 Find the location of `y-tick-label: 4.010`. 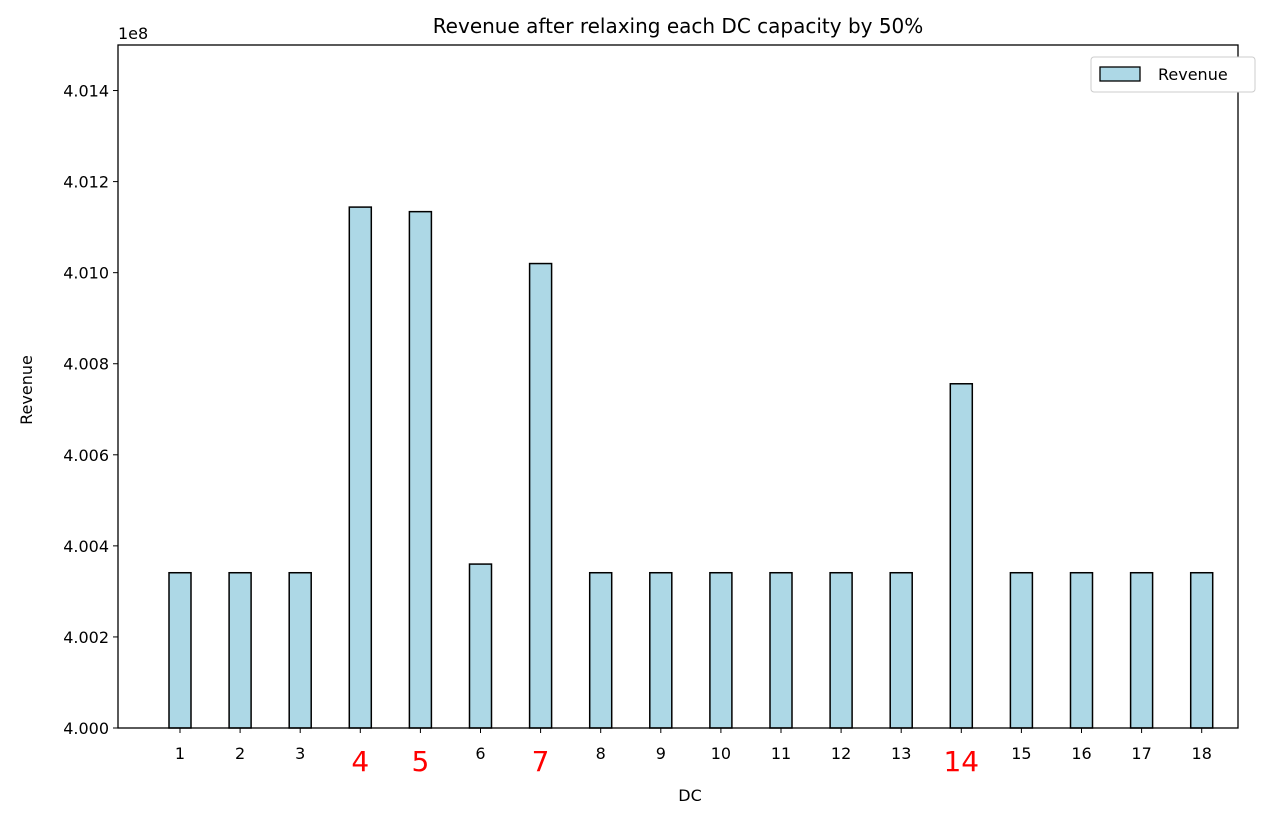

y-tick-label: 4.010 is located at coordinates (86, 273).